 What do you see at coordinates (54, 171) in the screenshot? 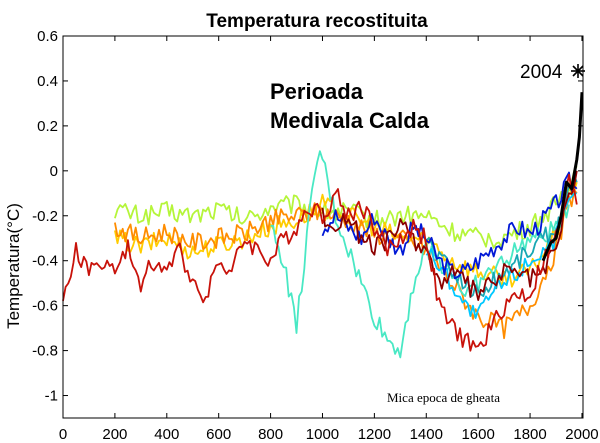
I see `y-tick-label: 0` at bounding box center [54, 171].